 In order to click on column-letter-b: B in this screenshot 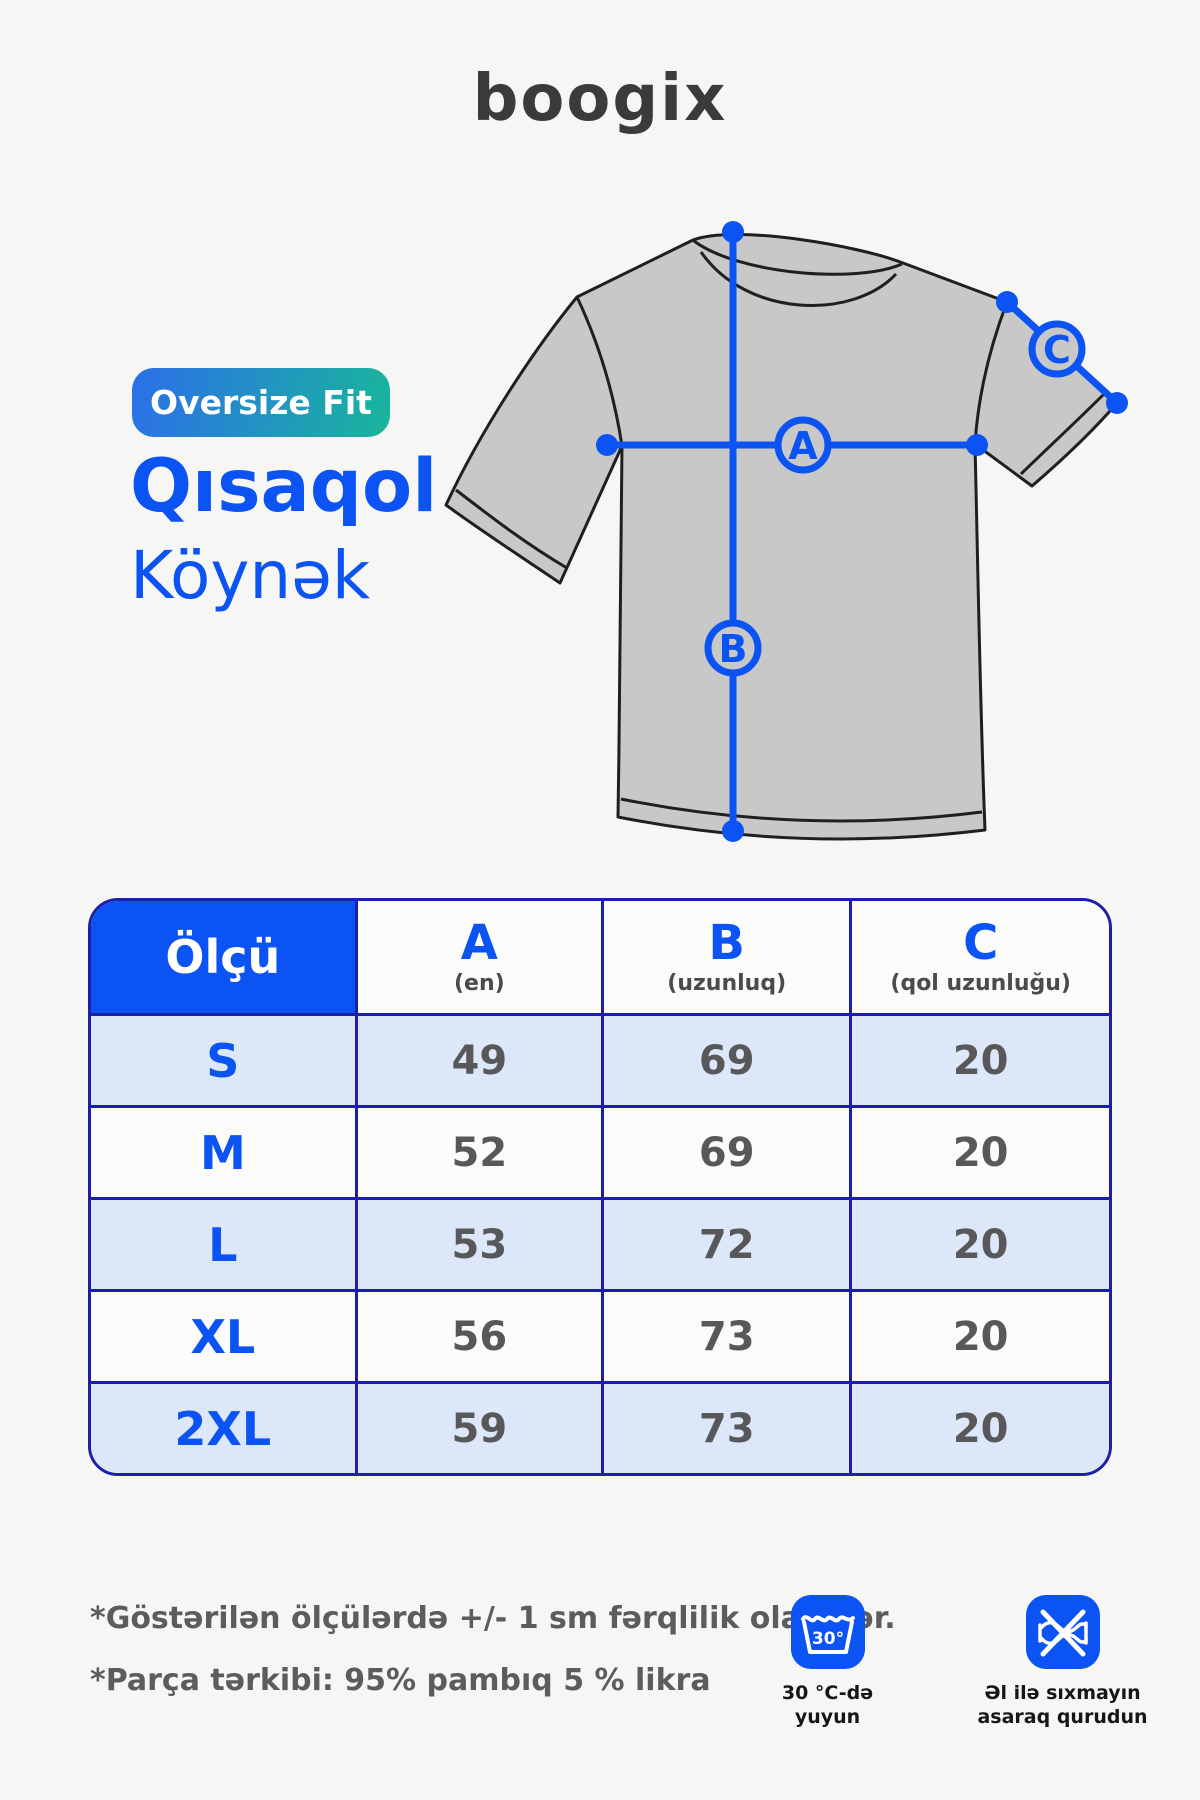, I will do `click(726, 943)`.